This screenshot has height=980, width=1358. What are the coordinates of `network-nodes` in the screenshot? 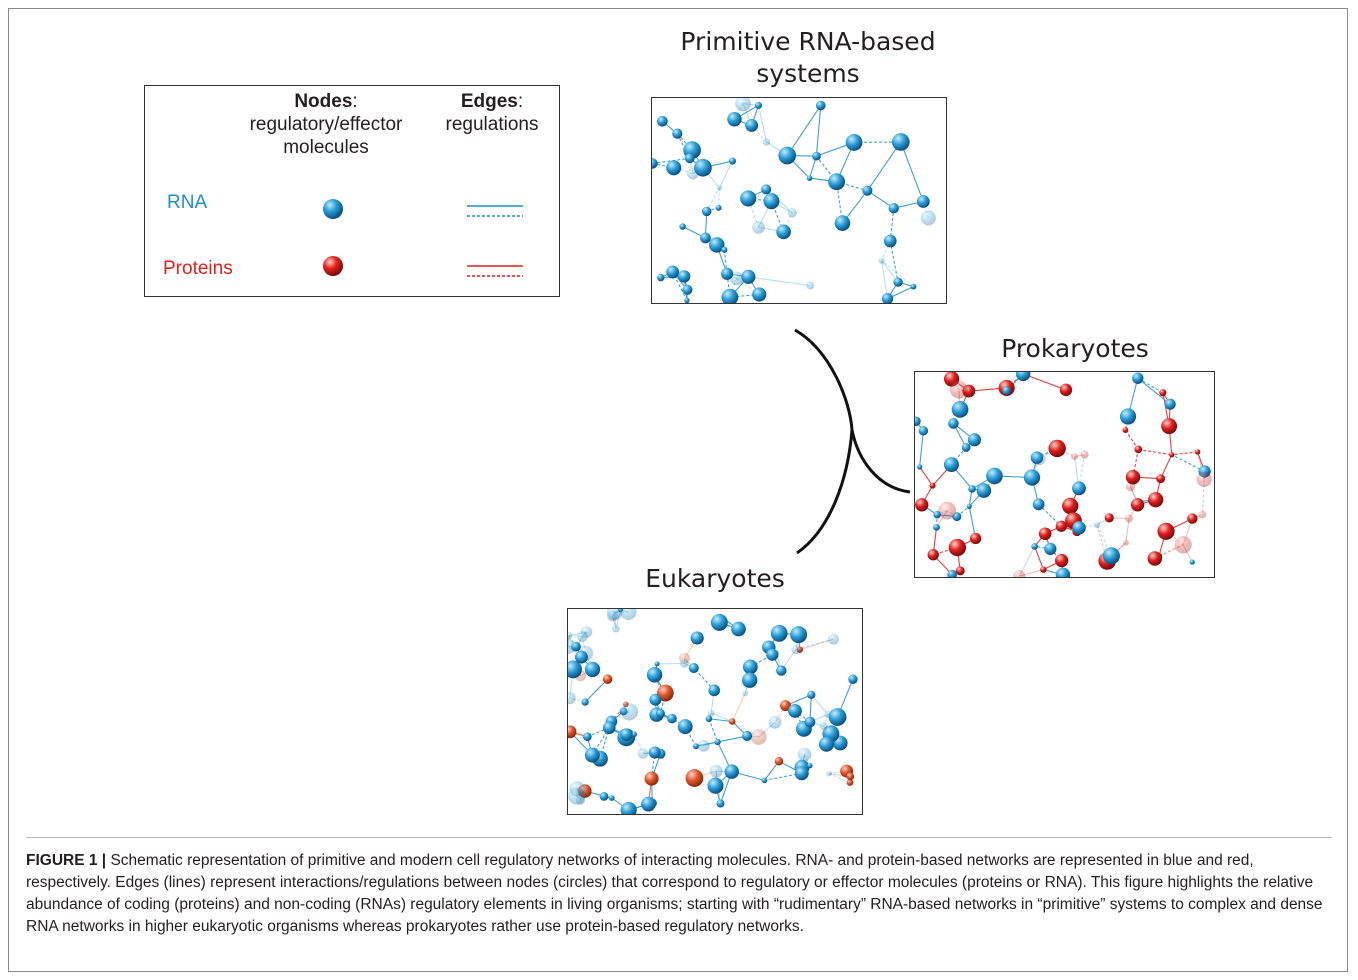 It's located at (713, 711).